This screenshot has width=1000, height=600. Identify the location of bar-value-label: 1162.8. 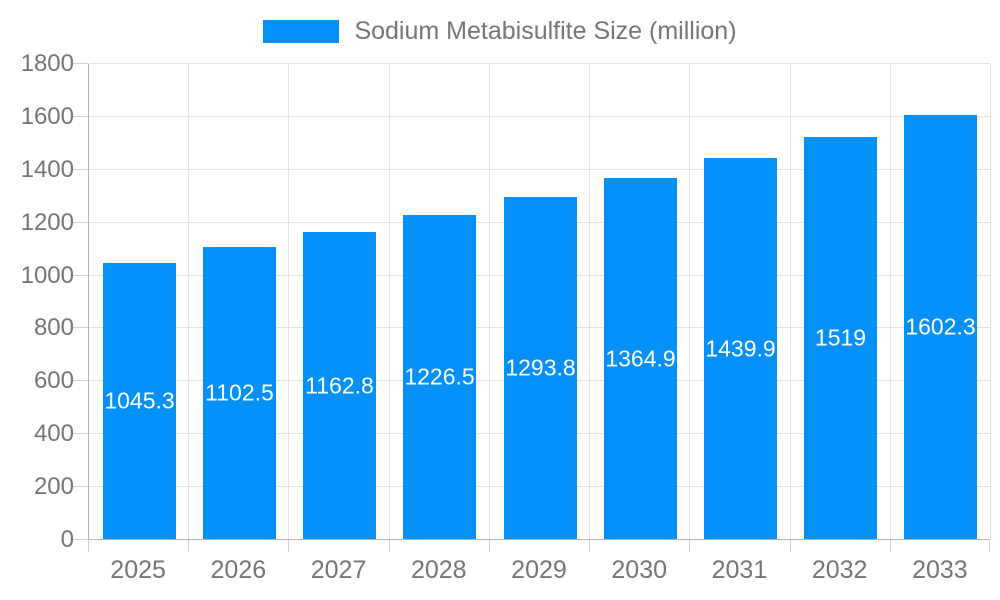
(339, 385).